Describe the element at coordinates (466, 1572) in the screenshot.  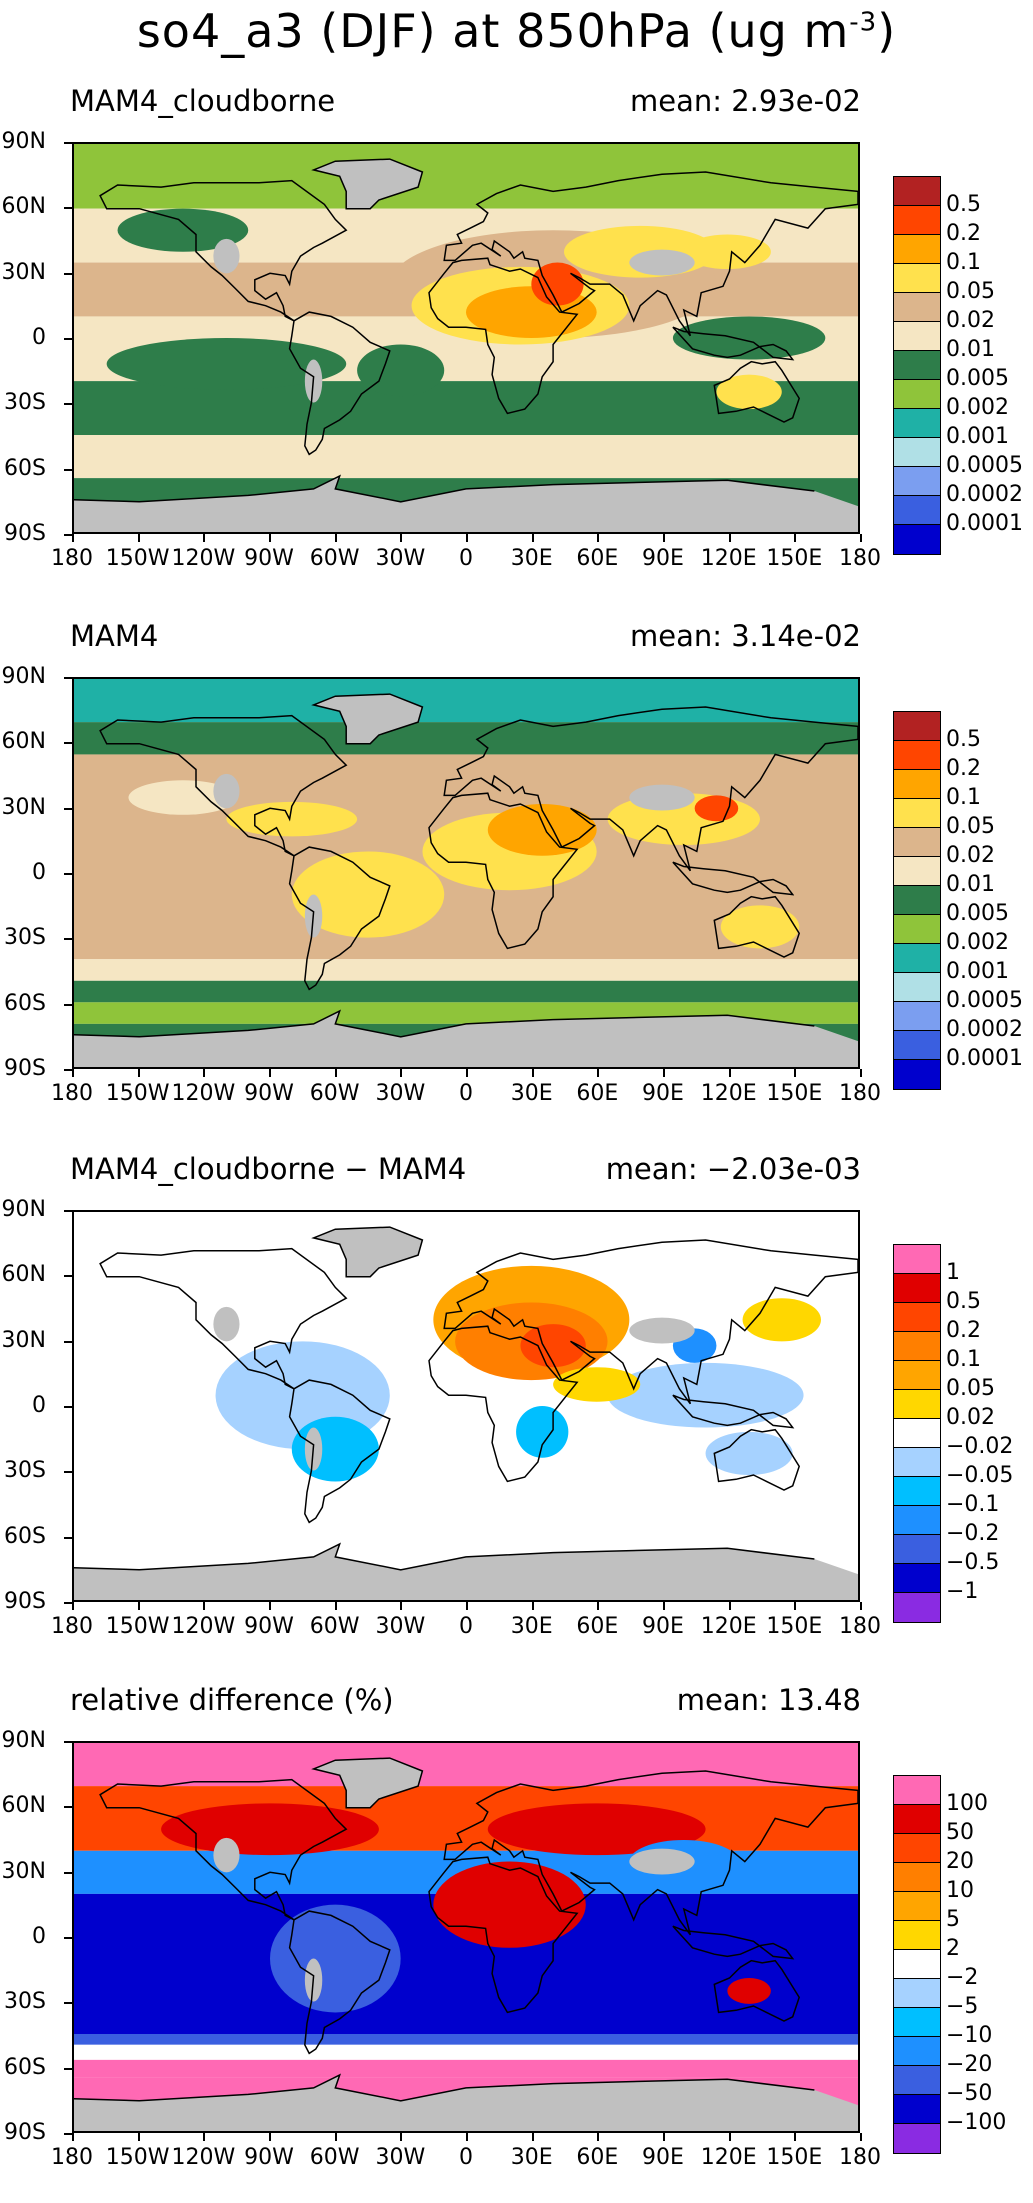
I see `missing-antarctica` at that location.